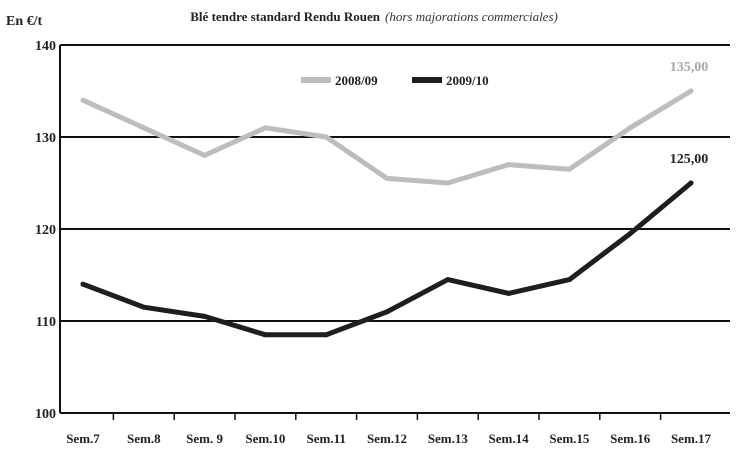 This screenshot has width=747, height=459. What do you see at coordinates (83, 100) in the screenshot?
I see `data-point-2008/09-0` at bounding box center [83, 100].